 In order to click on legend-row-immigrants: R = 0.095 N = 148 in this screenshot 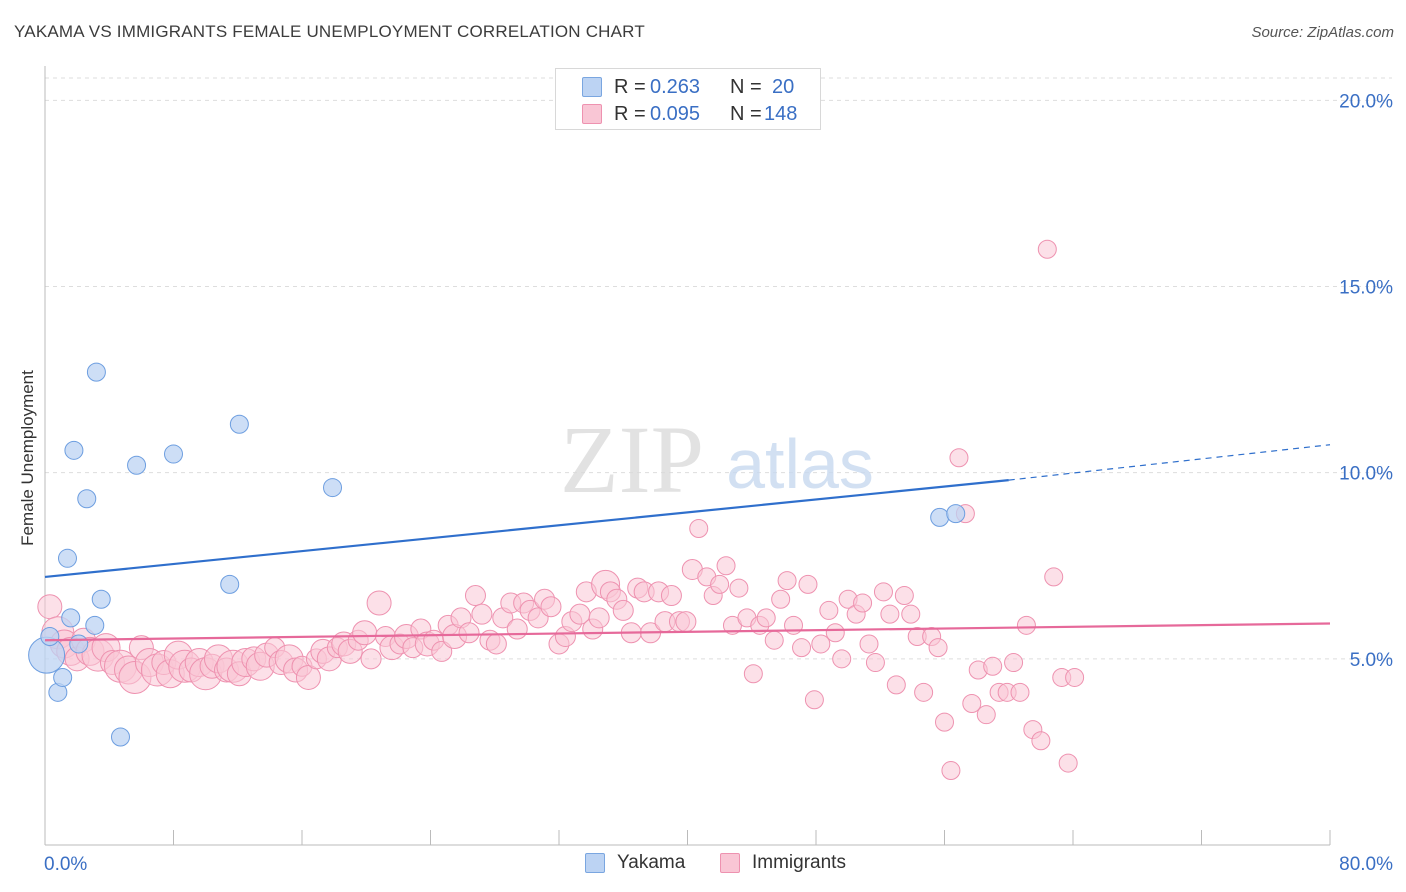, I will do `click(689, 114)`.